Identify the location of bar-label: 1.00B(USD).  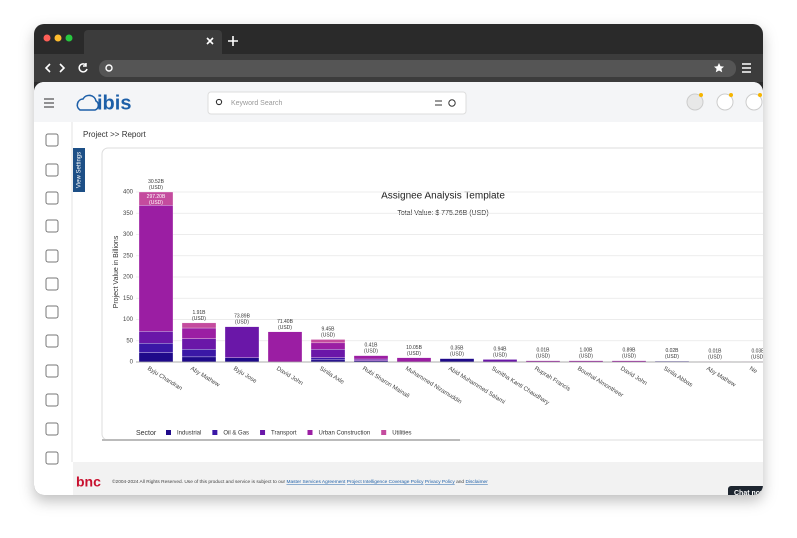
(586, 354).